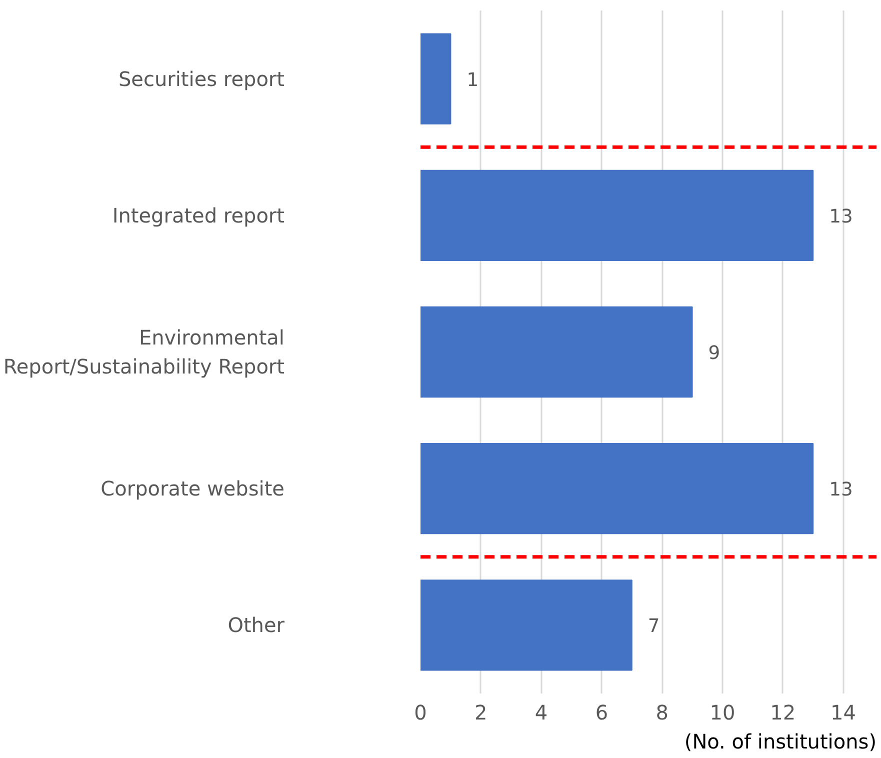  I want to click on x-tick-label: 12, so click(783, 712).